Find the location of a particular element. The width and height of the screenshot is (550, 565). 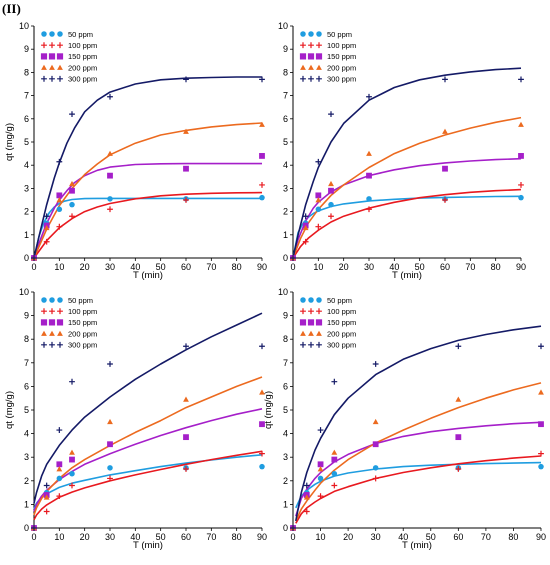

x-tick-label: 50 is located at coordinates (420, 267).